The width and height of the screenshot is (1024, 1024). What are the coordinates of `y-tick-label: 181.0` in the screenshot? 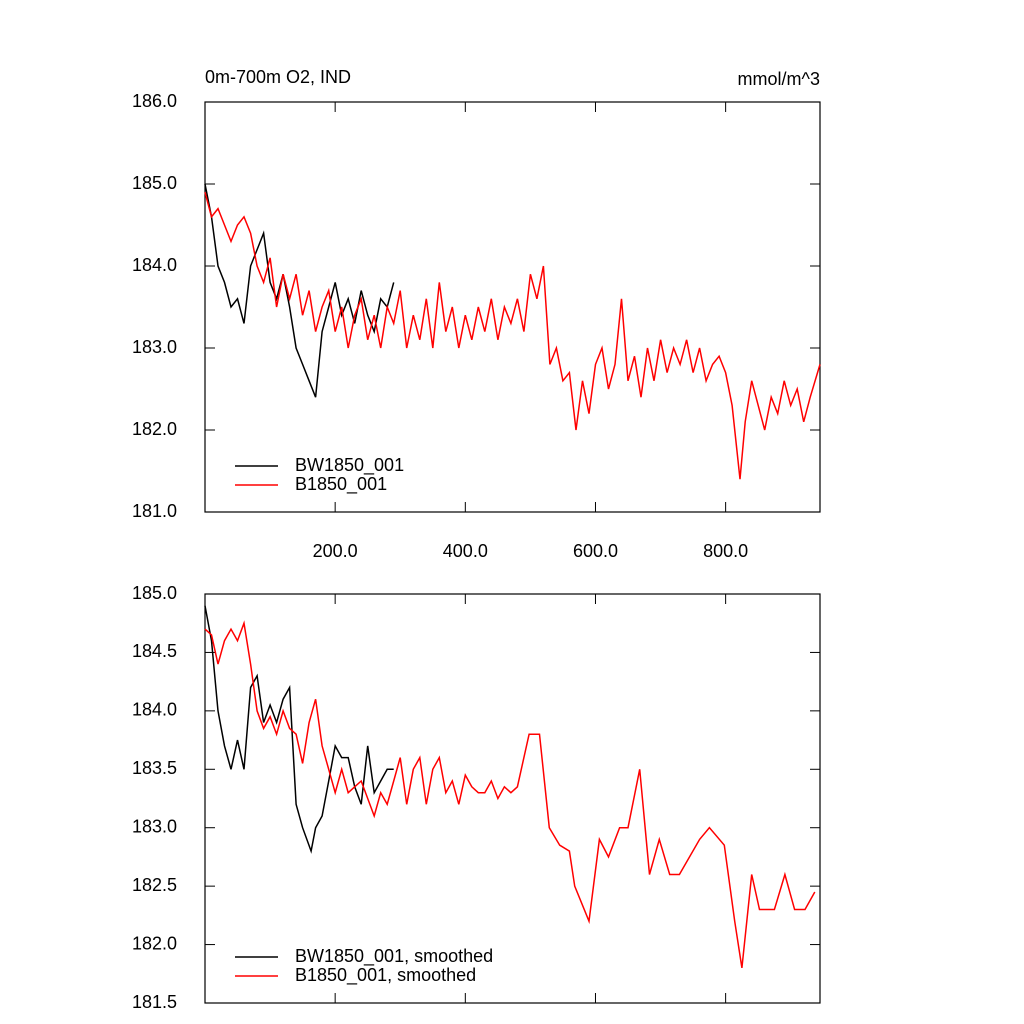 It's located at (154, 511).